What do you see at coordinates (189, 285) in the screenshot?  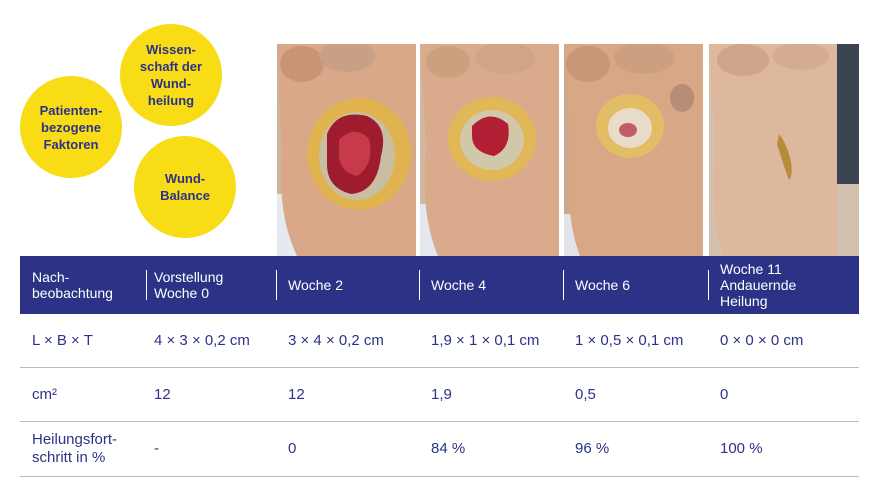 I see `header-cell: Vorstellung Woche 0` at bounding box center [189, 285].